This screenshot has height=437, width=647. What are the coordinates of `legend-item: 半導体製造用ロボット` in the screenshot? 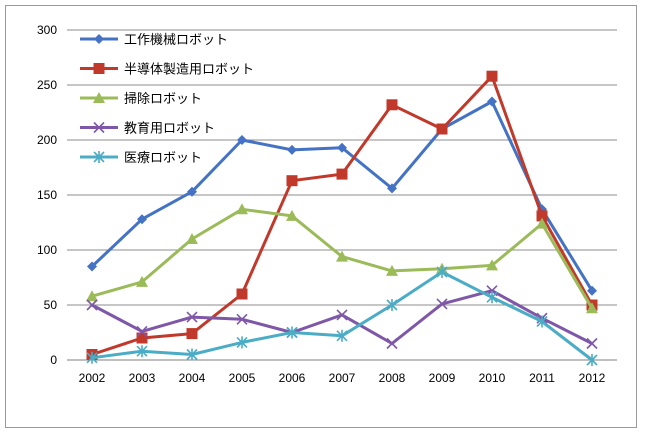 It's located at (167, 70).